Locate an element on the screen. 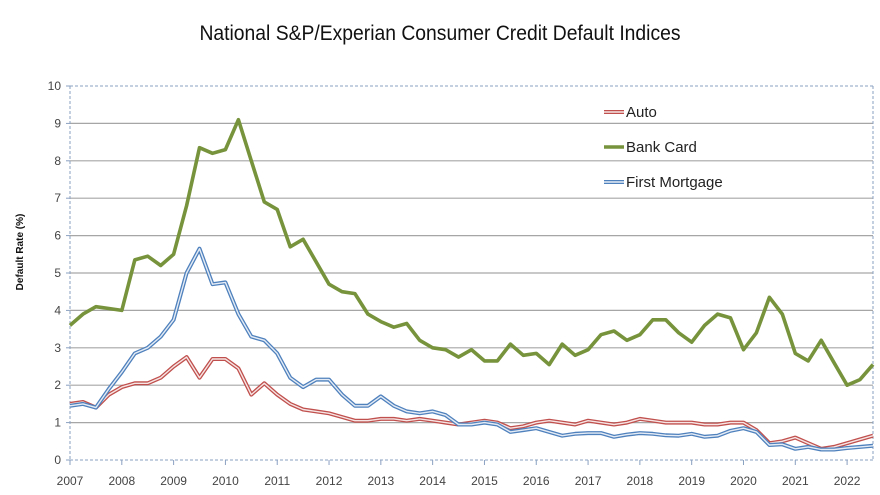 This screenshot has height=495, width=880. legend-label: Bank Card is located at coordinates (661, 147).